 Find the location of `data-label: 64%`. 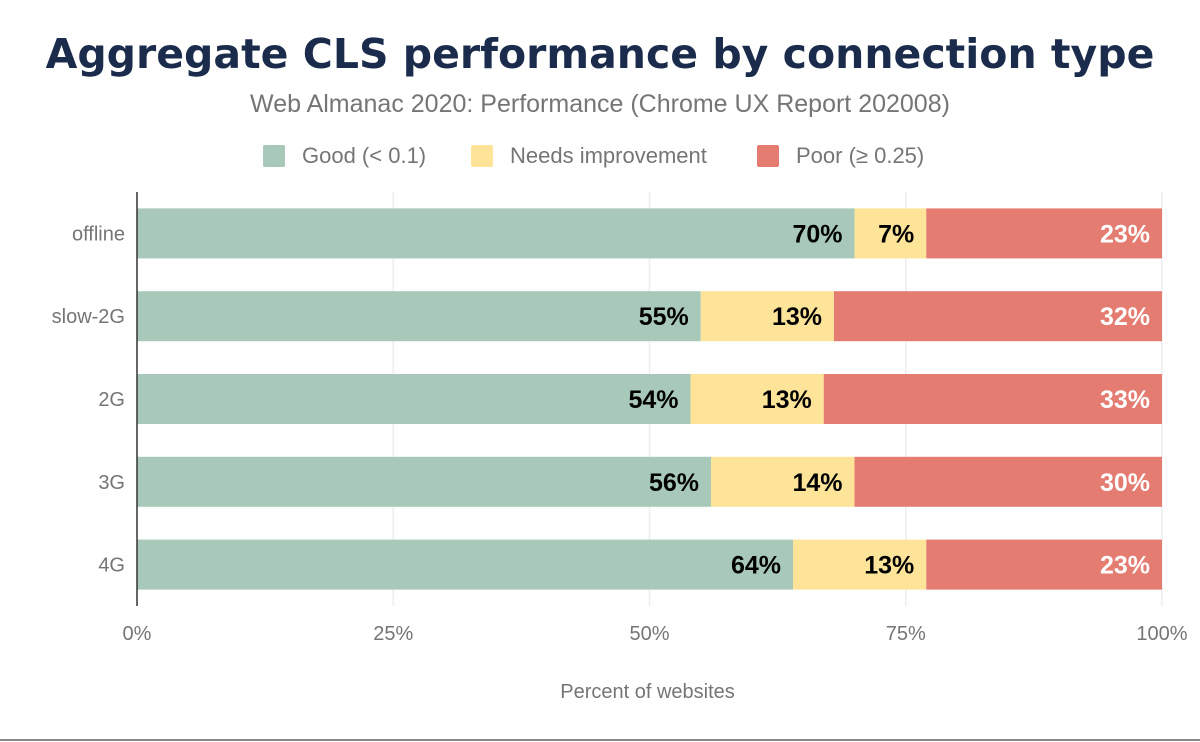

data-label: 64% is located at coordinates (756, 566).